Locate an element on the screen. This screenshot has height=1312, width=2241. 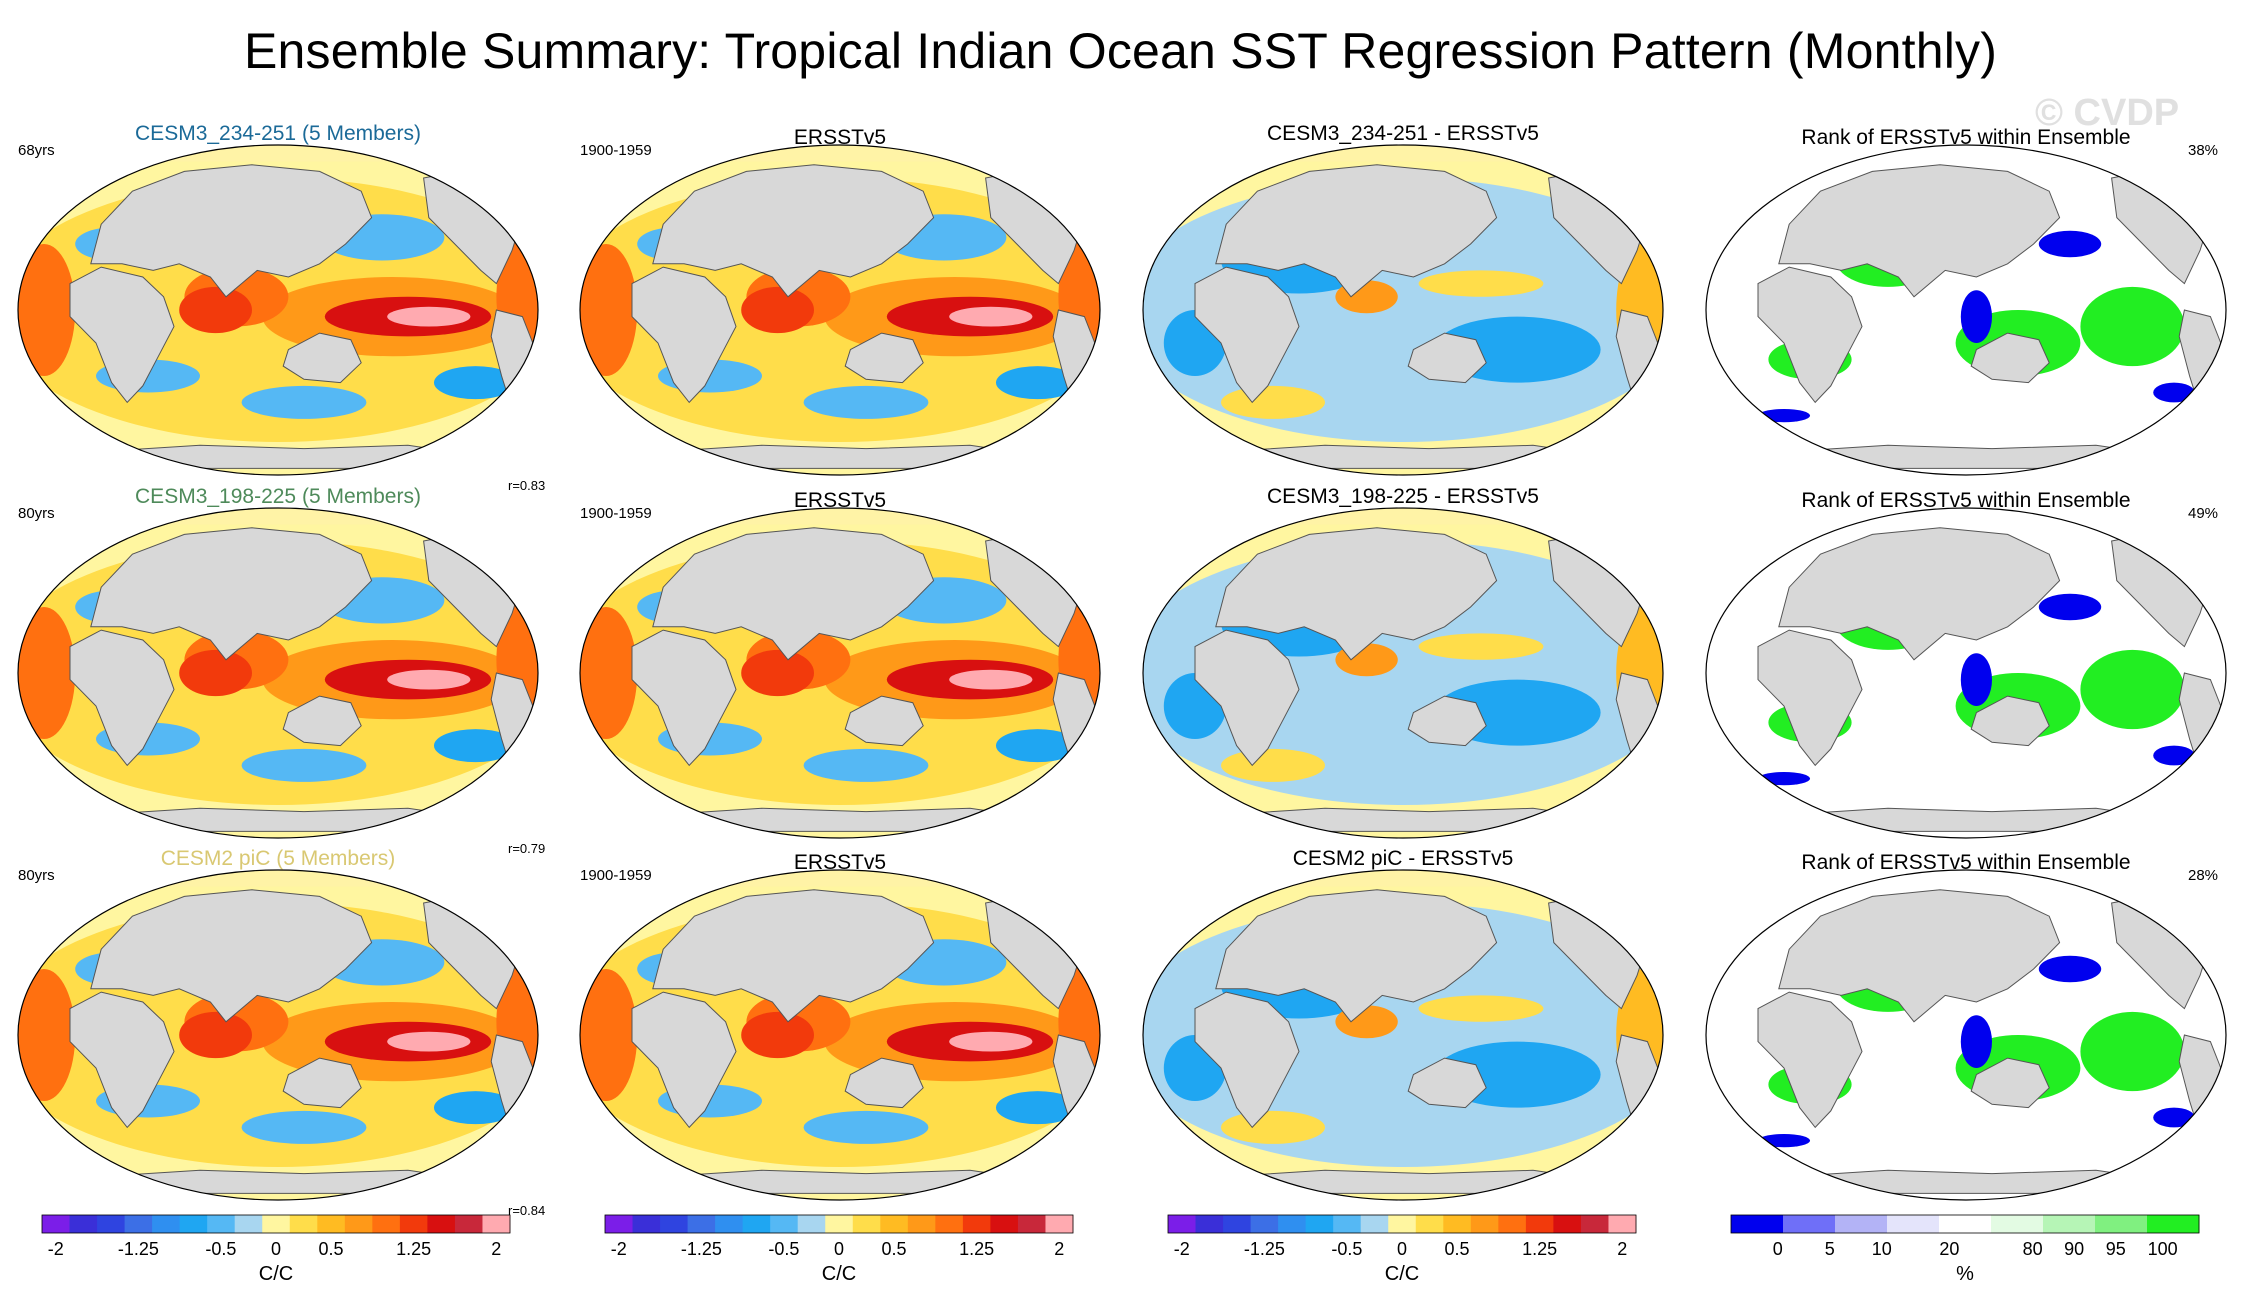
rank-title: Rank of ERSSTv5 within Ensemble is located at coordinates (1966, 137).